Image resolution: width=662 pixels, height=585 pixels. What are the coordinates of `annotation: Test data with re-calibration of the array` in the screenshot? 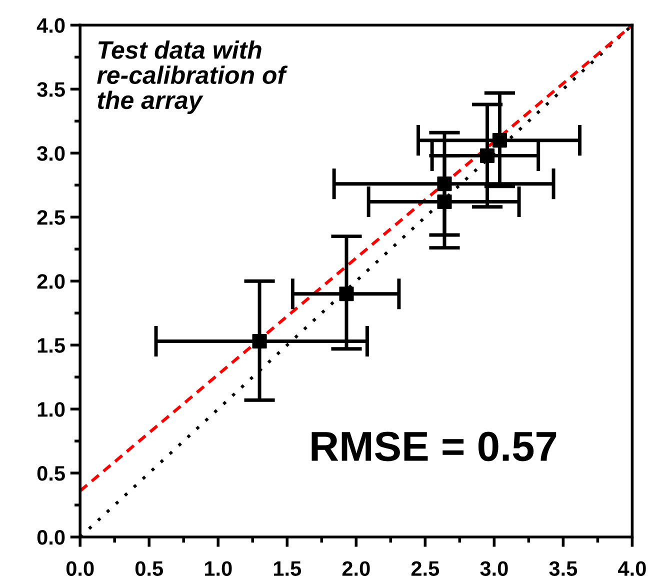 It's located at (192, 77).